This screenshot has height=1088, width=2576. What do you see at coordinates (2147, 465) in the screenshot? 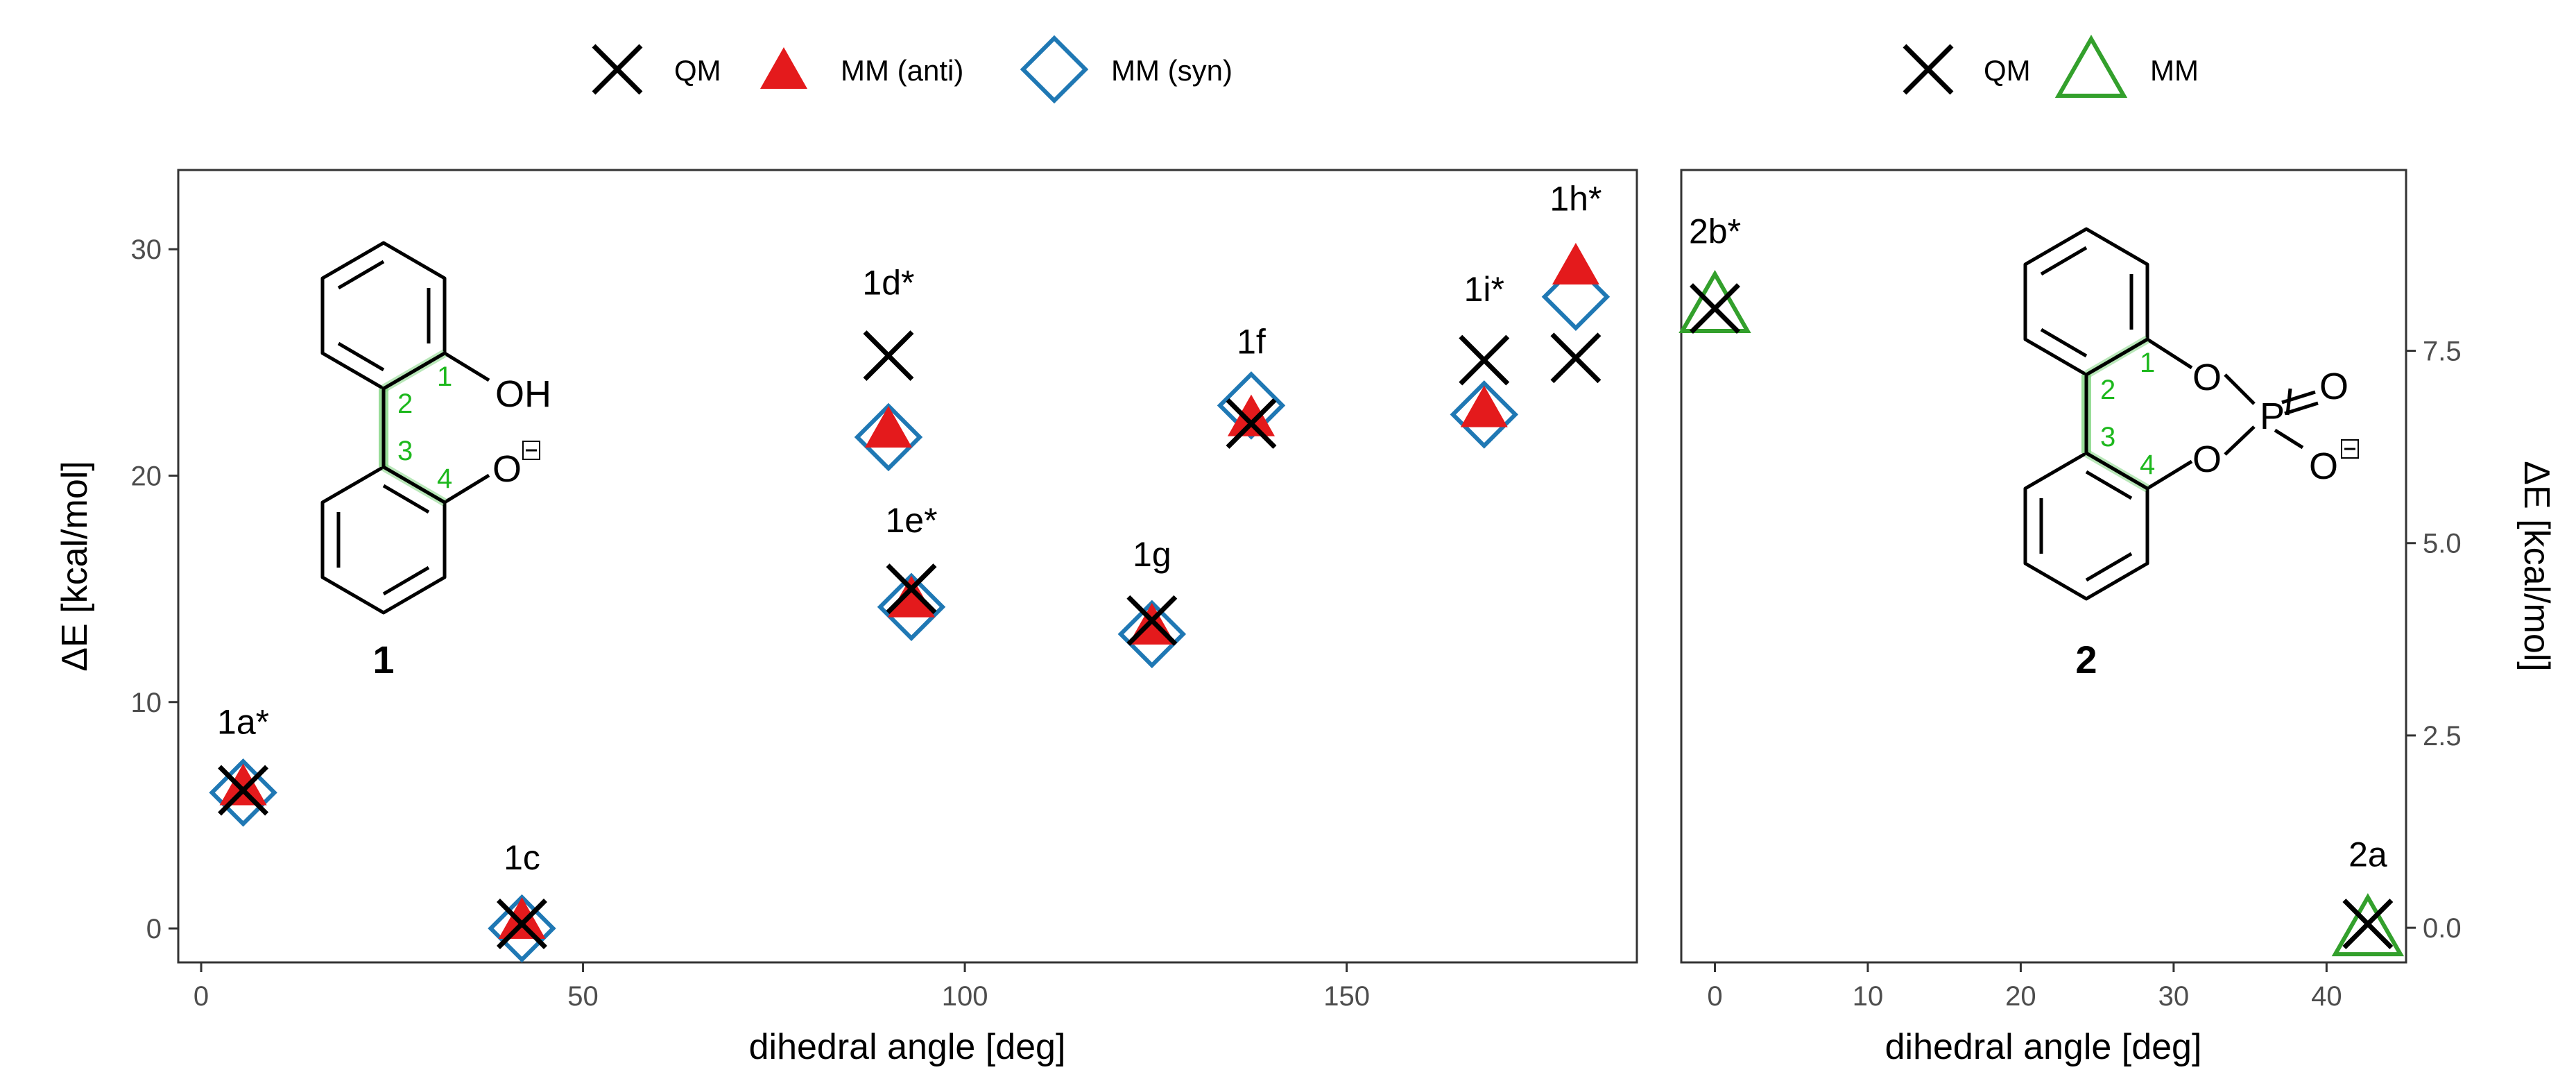
I see `molecule-2-bond-4: 4` at bounding box center [2147, 465].